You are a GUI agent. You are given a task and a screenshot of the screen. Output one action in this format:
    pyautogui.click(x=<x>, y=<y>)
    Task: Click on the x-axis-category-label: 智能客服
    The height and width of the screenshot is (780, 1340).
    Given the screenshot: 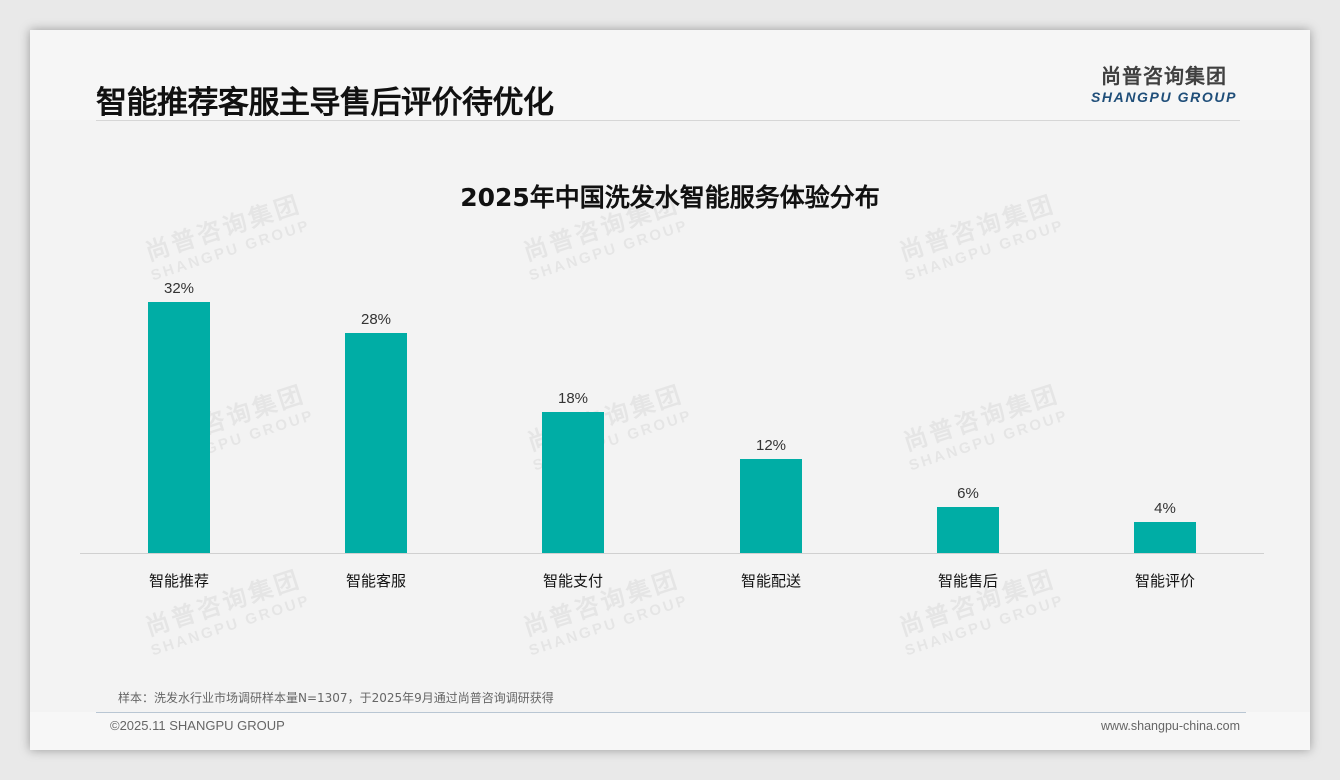 What is the action you would take?
    pyautogui.click(x=375, y=581)
    